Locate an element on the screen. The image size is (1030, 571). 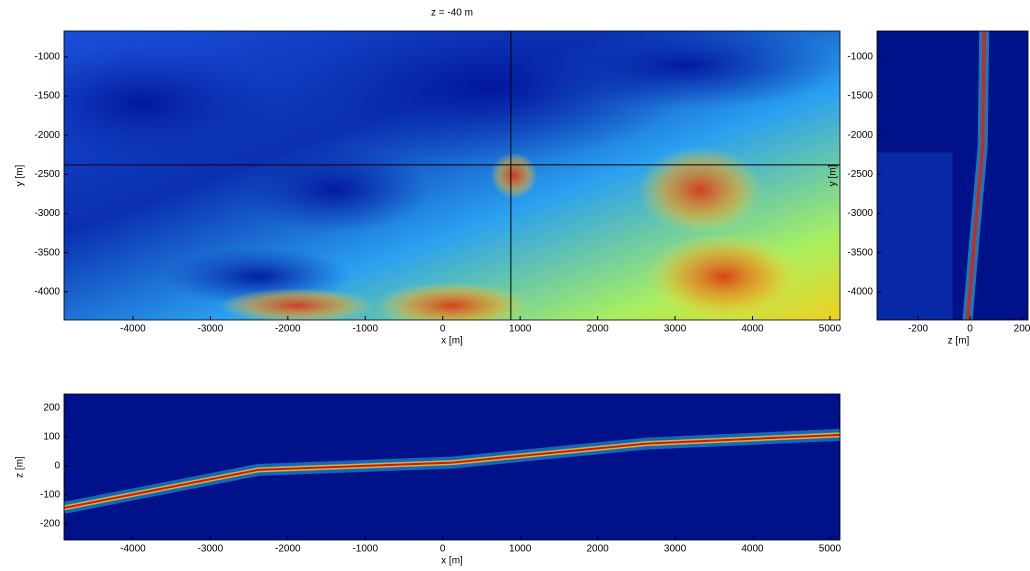
axes-box is located at coordinates (952, 175).